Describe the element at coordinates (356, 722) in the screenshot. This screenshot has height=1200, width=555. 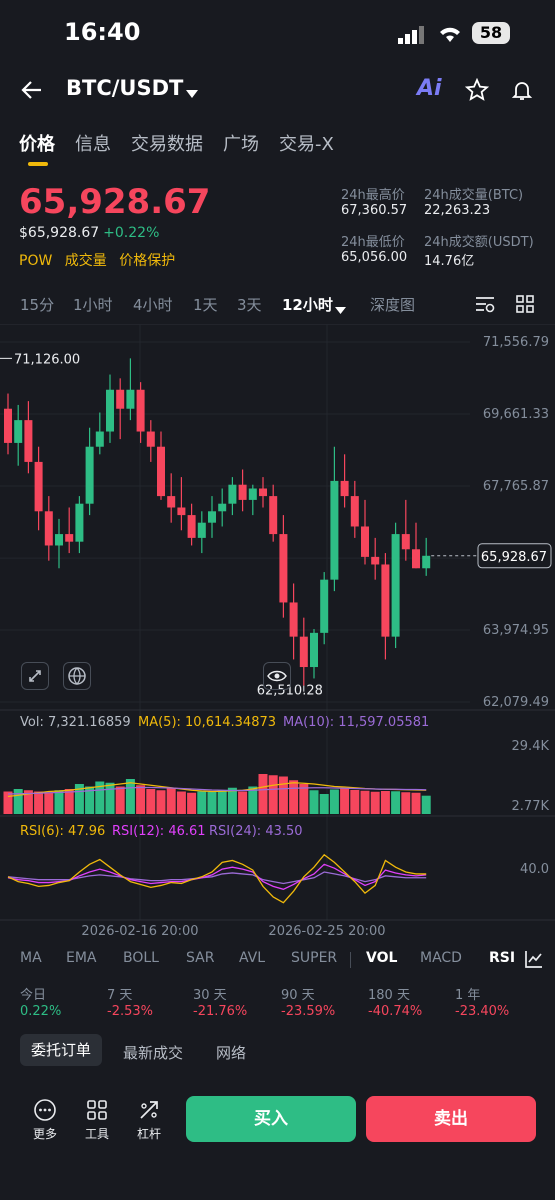
I see `volume-legend: MA(10): 11,597.05581` at that location.